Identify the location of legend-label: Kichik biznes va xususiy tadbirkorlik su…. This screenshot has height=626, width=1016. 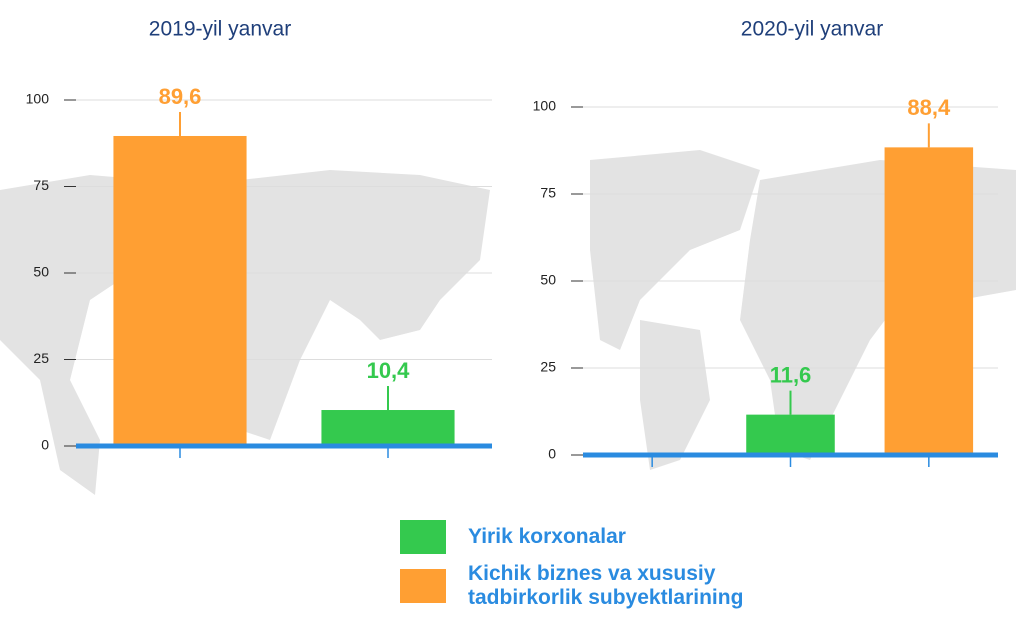
(606, 585).